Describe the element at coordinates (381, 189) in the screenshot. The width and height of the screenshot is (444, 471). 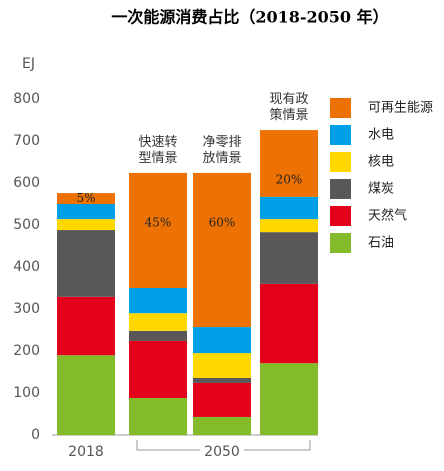
I see `legend-label: 煤炭` at that location.